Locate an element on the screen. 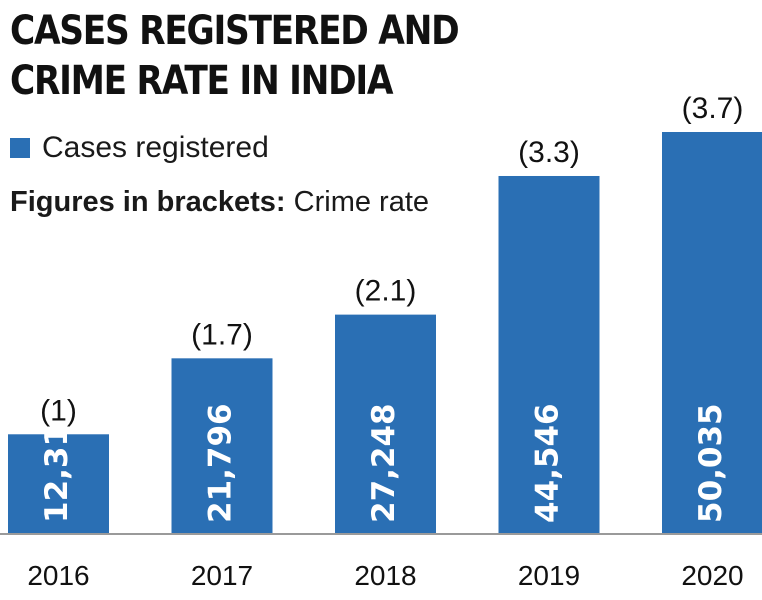  chart-title: CASES REGISTERED AND CRIME RATE IN INDIA is located at coordinates (235, 56).